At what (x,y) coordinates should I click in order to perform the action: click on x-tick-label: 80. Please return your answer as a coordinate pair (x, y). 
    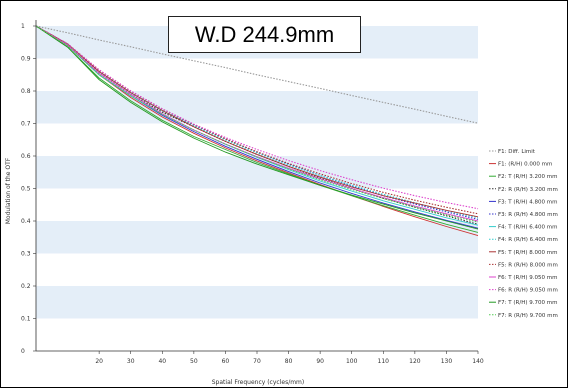
    Looking at the image, I should click on (289, 361).